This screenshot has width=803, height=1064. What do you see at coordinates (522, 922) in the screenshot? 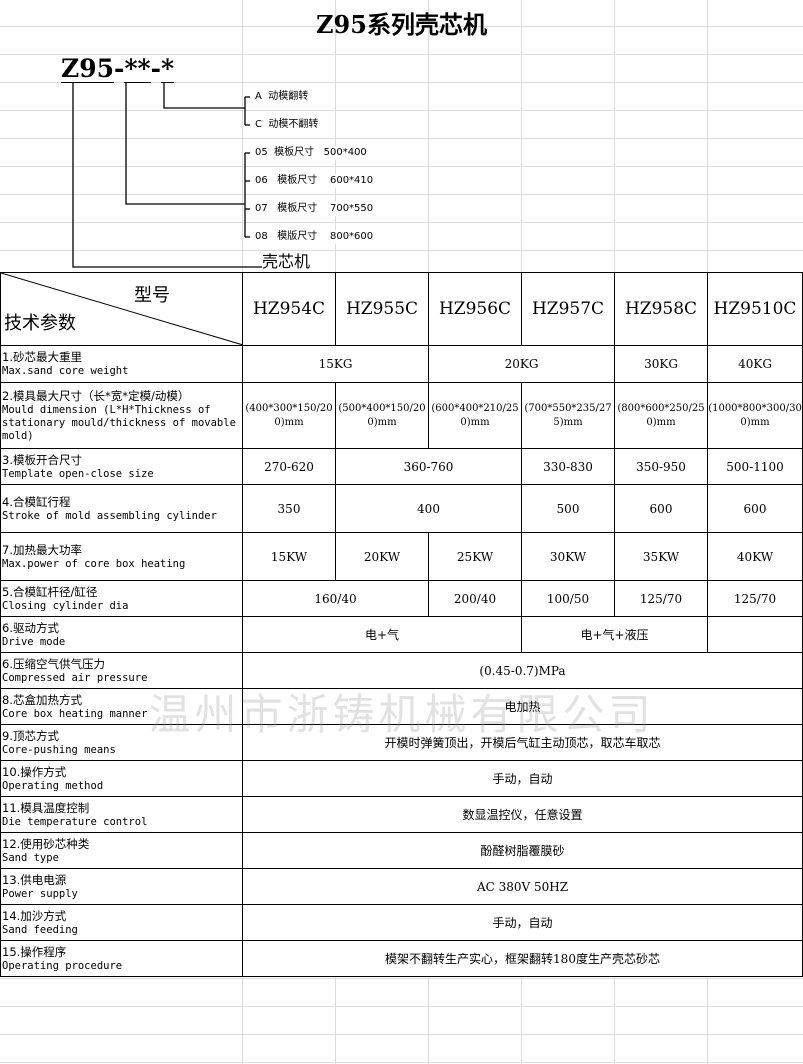
I see `value-cell: 手动，自动` at bounding box center [522, 922].